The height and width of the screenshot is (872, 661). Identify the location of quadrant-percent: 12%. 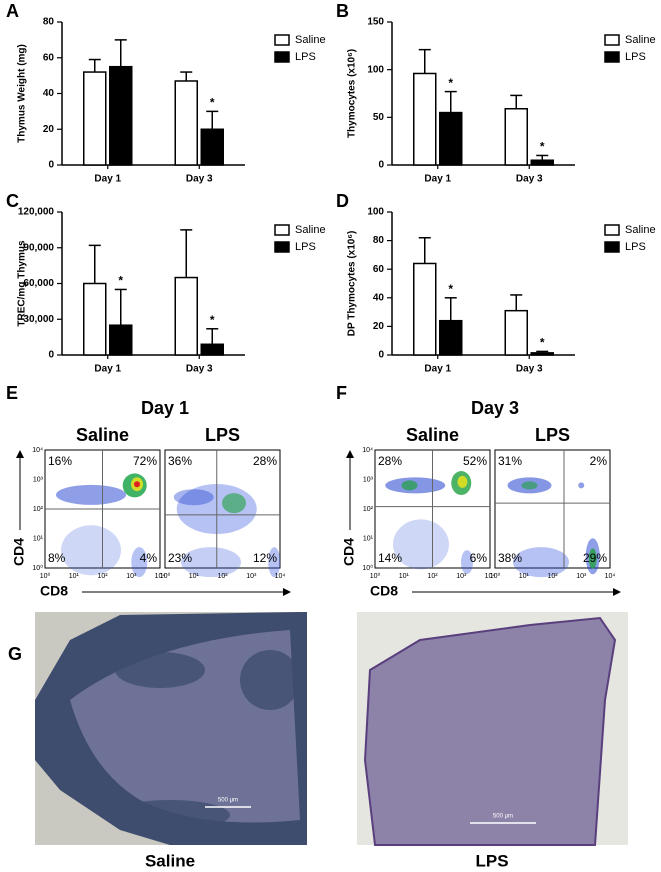
(265, 558).